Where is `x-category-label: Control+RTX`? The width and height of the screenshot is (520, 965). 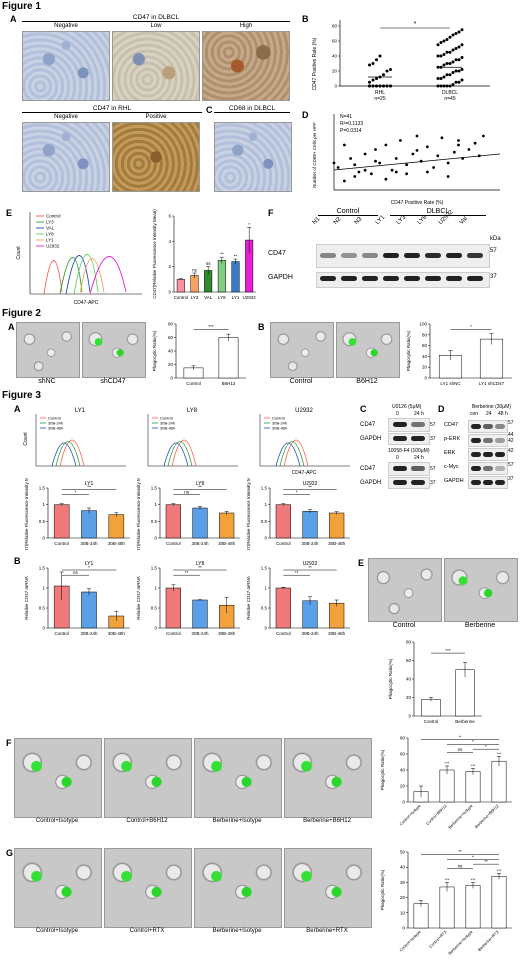 x-category-label: Control+RTX is located at coordinates (438, 939).